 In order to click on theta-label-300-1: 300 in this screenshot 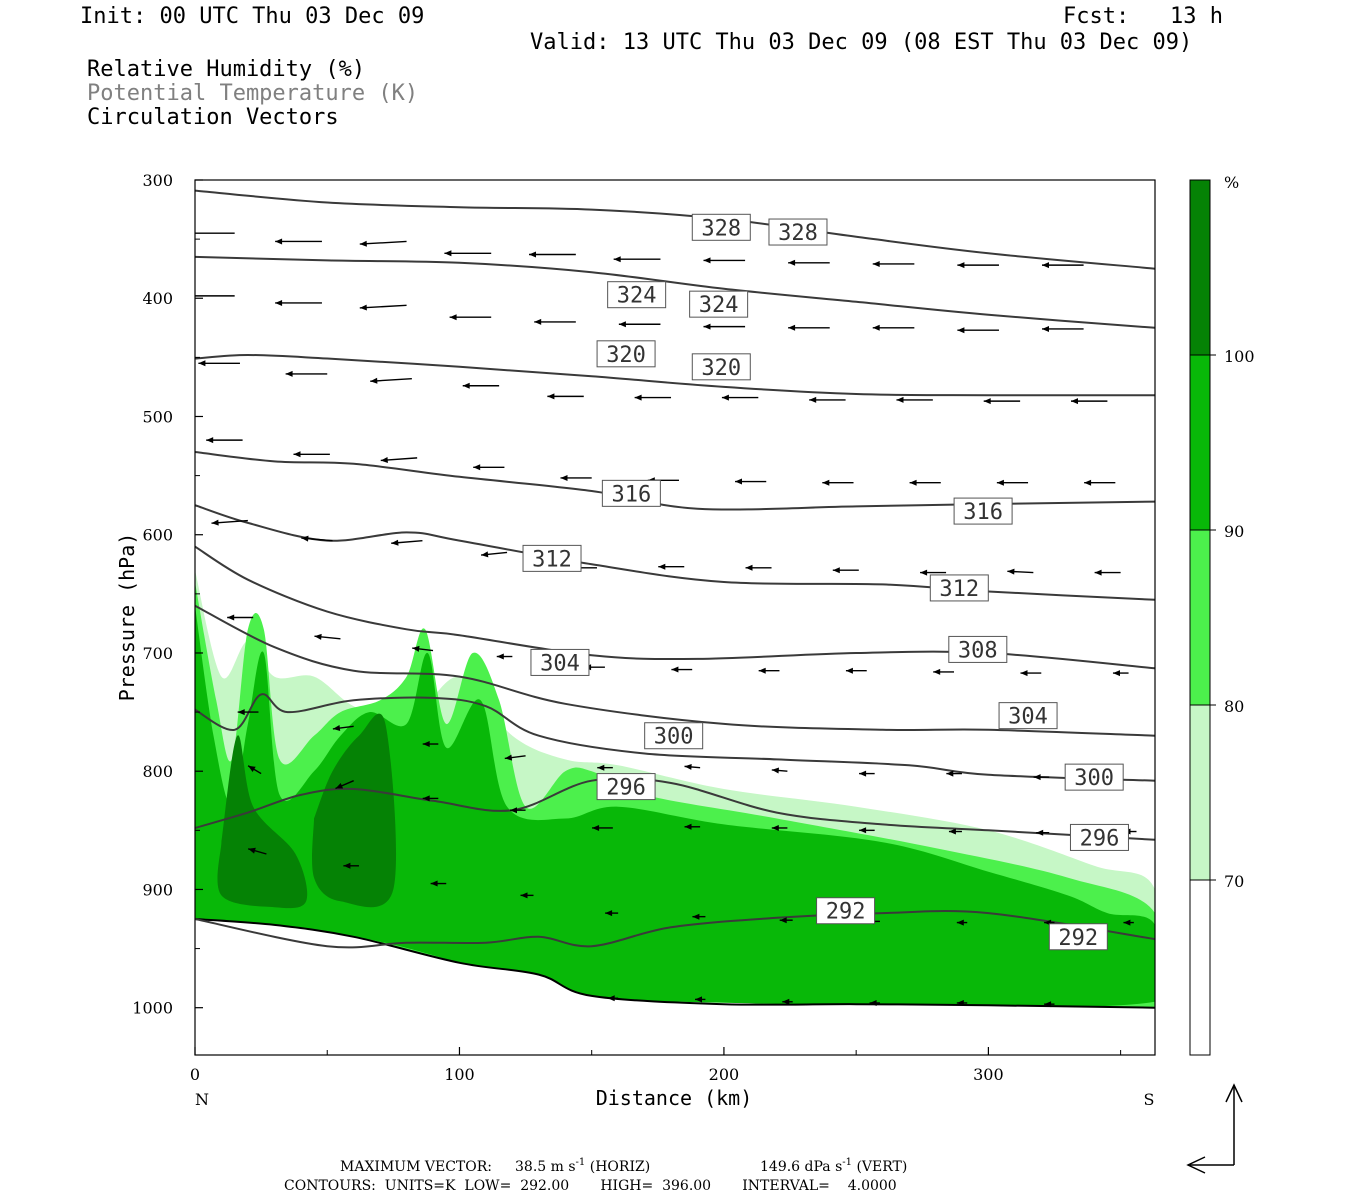, I will do `click(1094, 777)`.